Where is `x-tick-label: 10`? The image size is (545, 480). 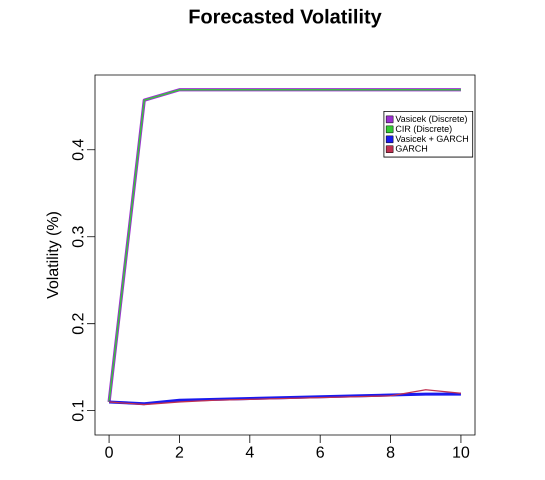 x-tick-label: 10 is located at coordinates (461, 452).